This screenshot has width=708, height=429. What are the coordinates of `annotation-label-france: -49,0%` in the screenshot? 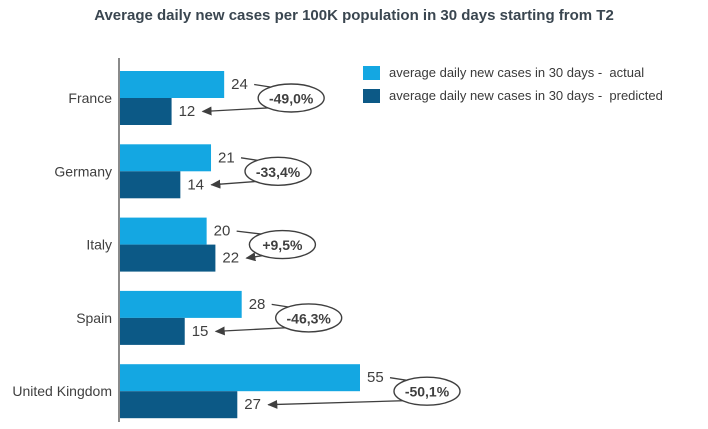 It's located at (291, 99).